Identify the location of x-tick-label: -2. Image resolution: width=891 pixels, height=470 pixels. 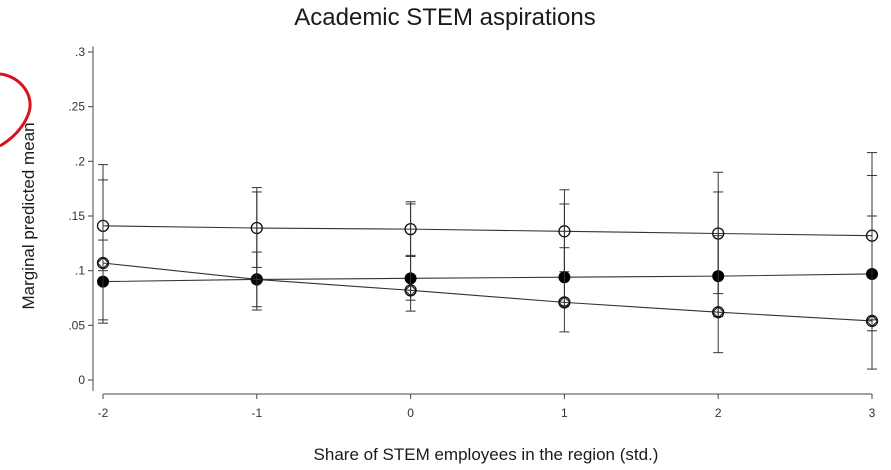
(103, 413).